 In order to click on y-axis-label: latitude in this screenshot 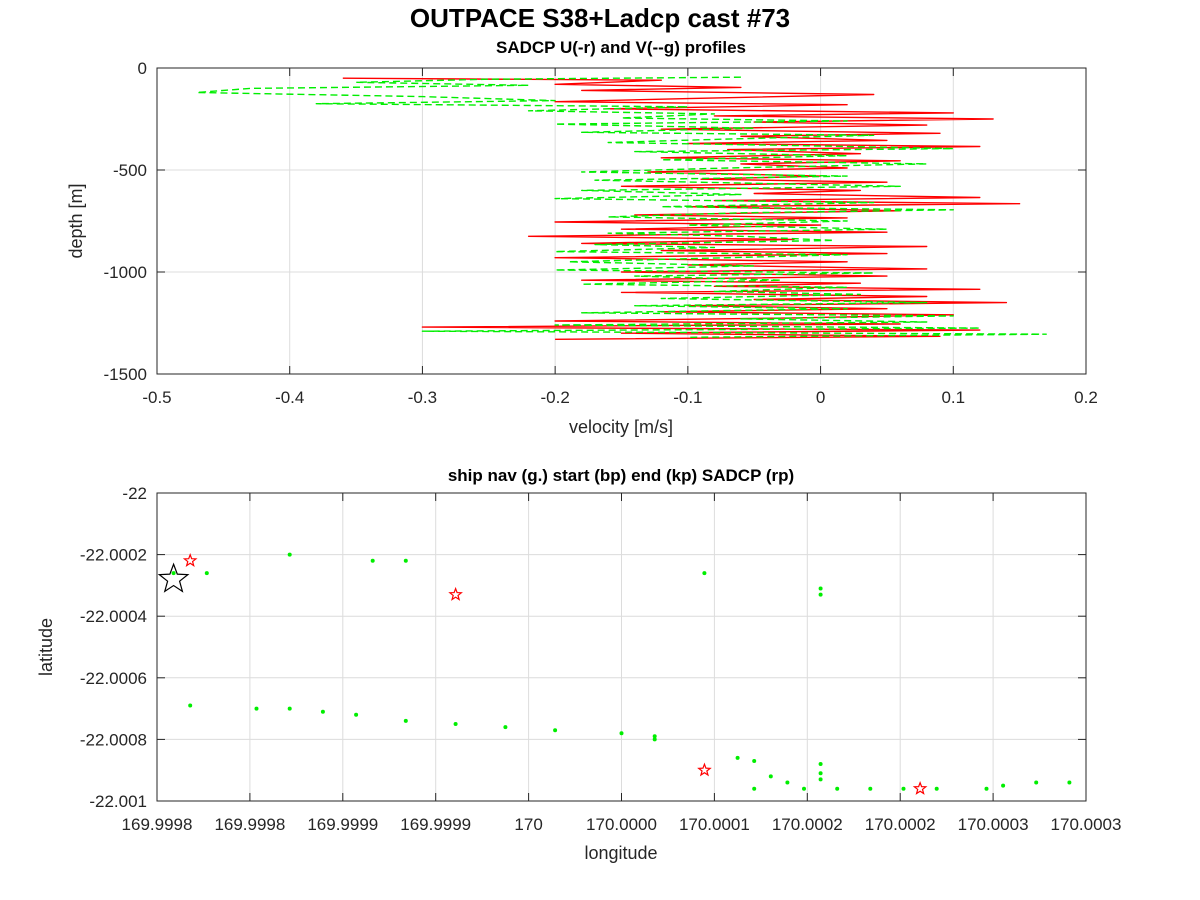, I will do `click(46, 647)`.